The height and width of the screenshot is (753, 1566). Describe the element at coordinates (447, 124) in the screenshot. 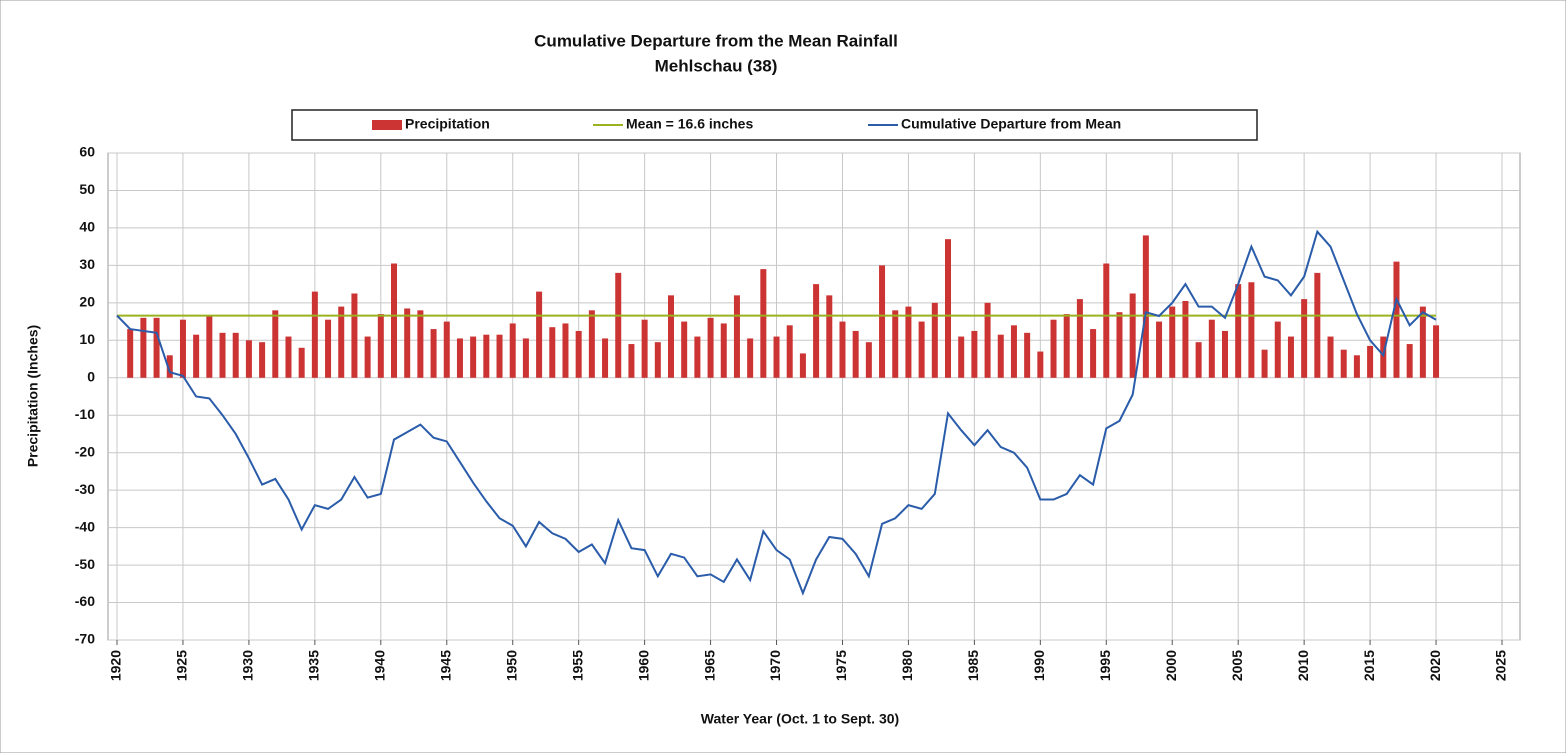

I see `legend-label: Precipitation` at that location.